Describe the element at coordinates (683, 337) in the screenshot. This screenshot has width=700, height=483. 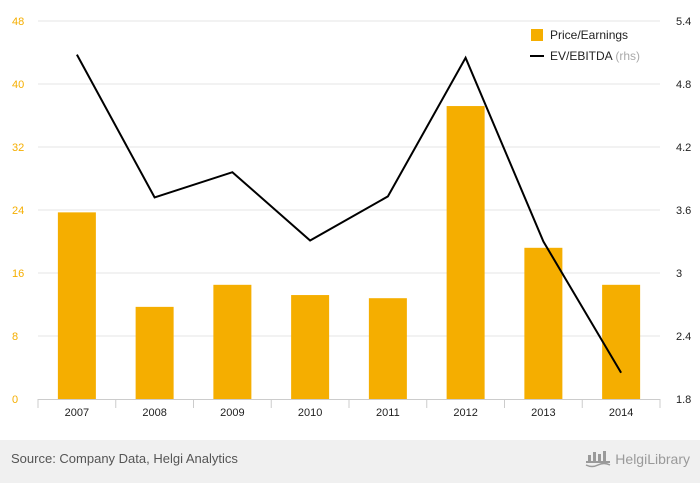
I see `y-right-tick-label: 2.4` at that location.